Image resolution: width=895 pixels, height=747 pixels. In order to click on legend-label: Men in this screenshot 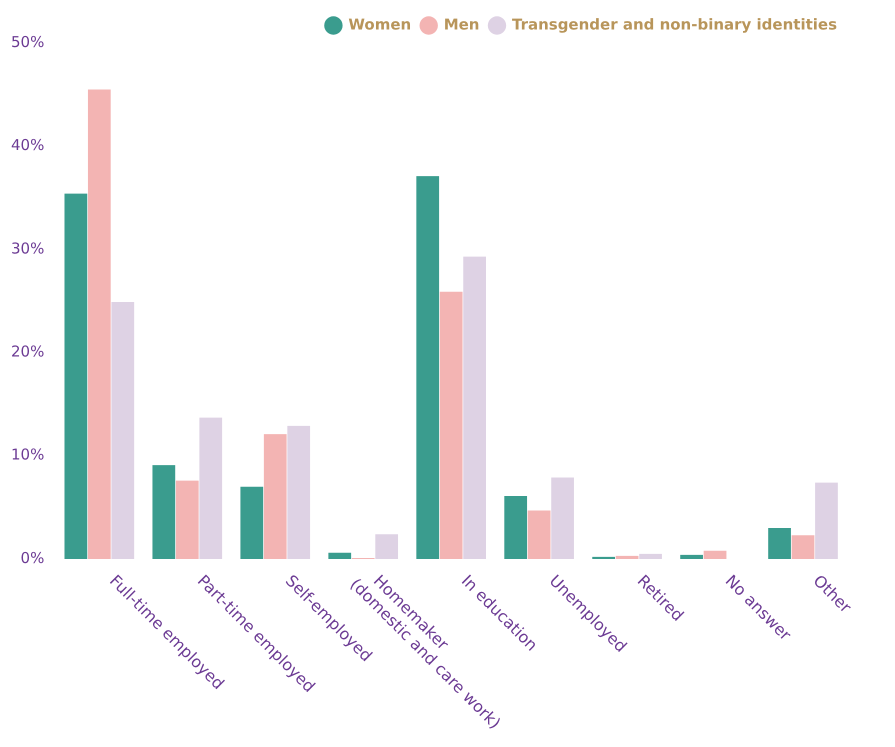, I will do `click(462, 24)`.